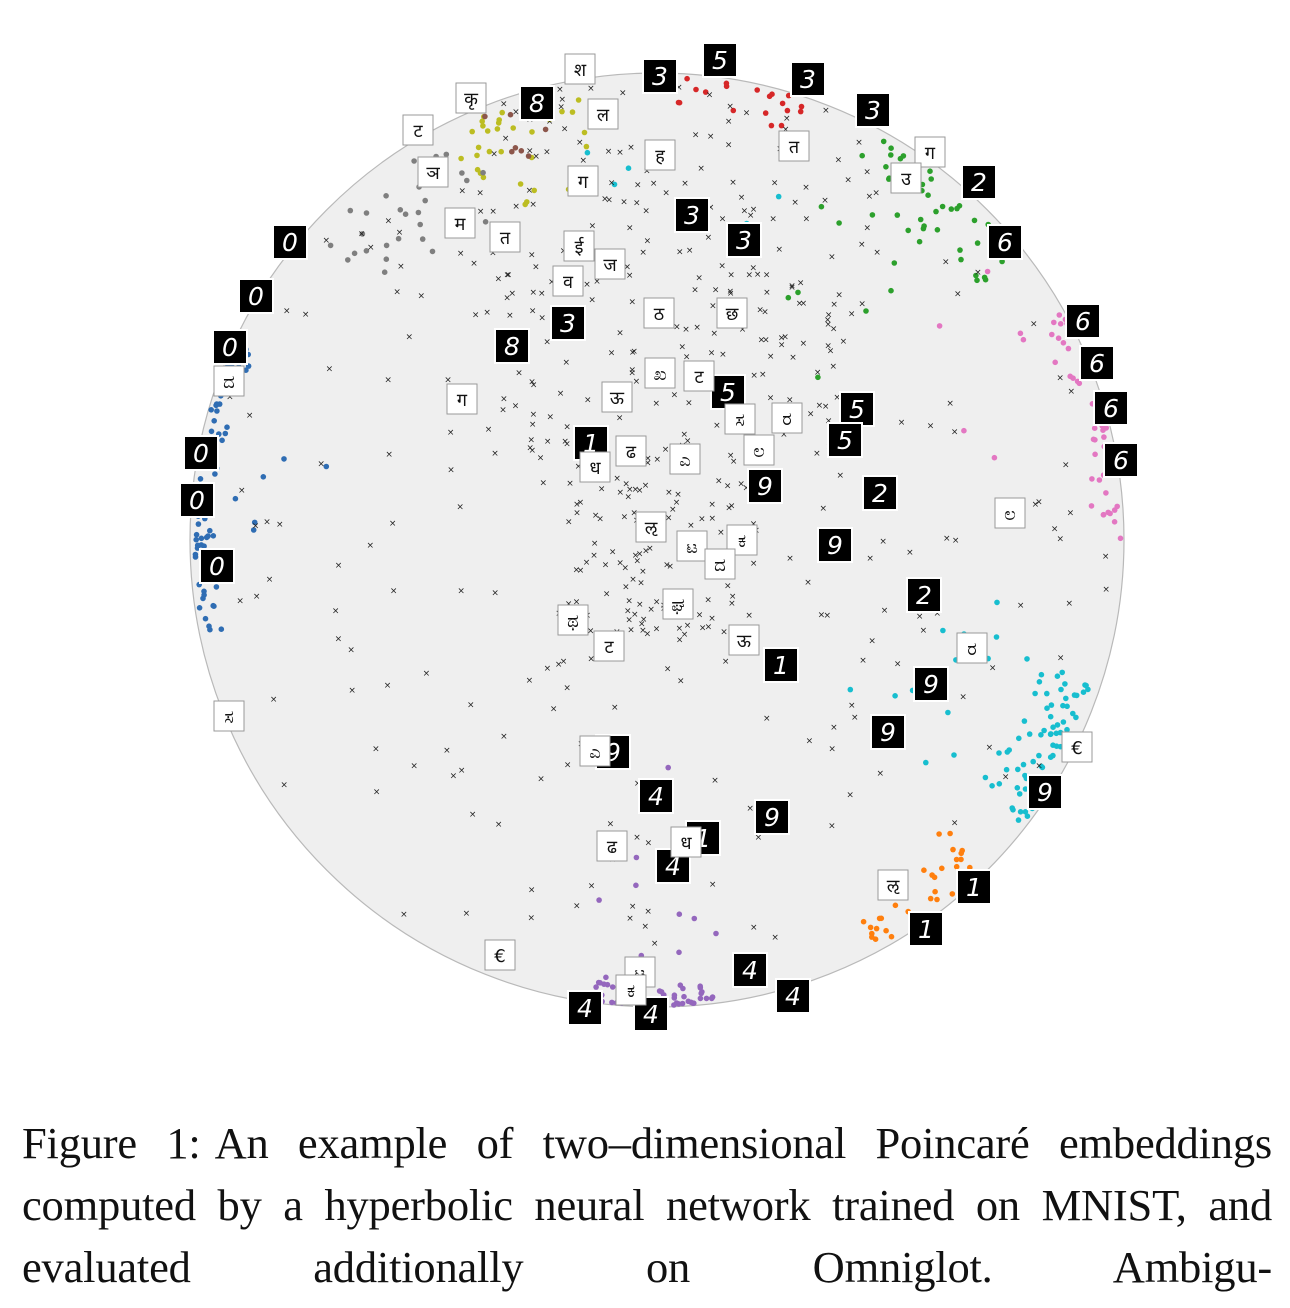 The width and height of the screenshot is (1290, 1308). What do you see at coordinates (617, 398) in the screenshot?
I see `omniglot-glyph: ऊ` at bounding box center [617, 398].